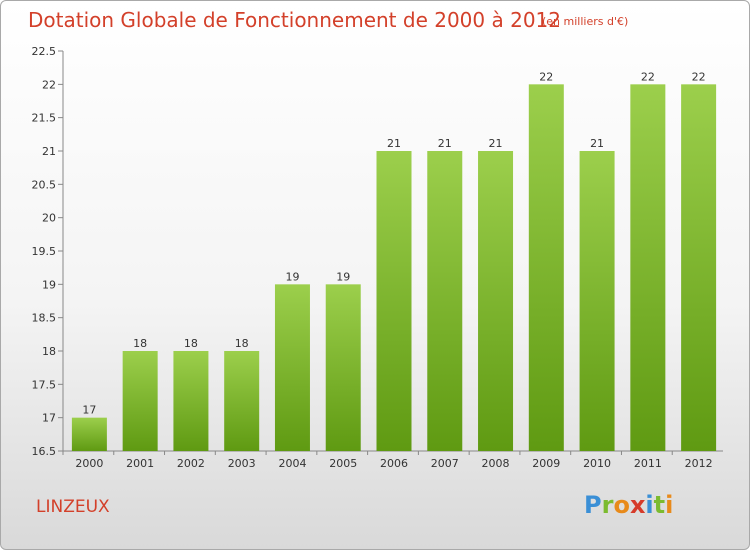 The height and width of the screenshot is (550, 750). What do you see at coordinates (445, 463) in the screenshot?
I see `x-tick-label: 2007` at bounding box center [445, 463].